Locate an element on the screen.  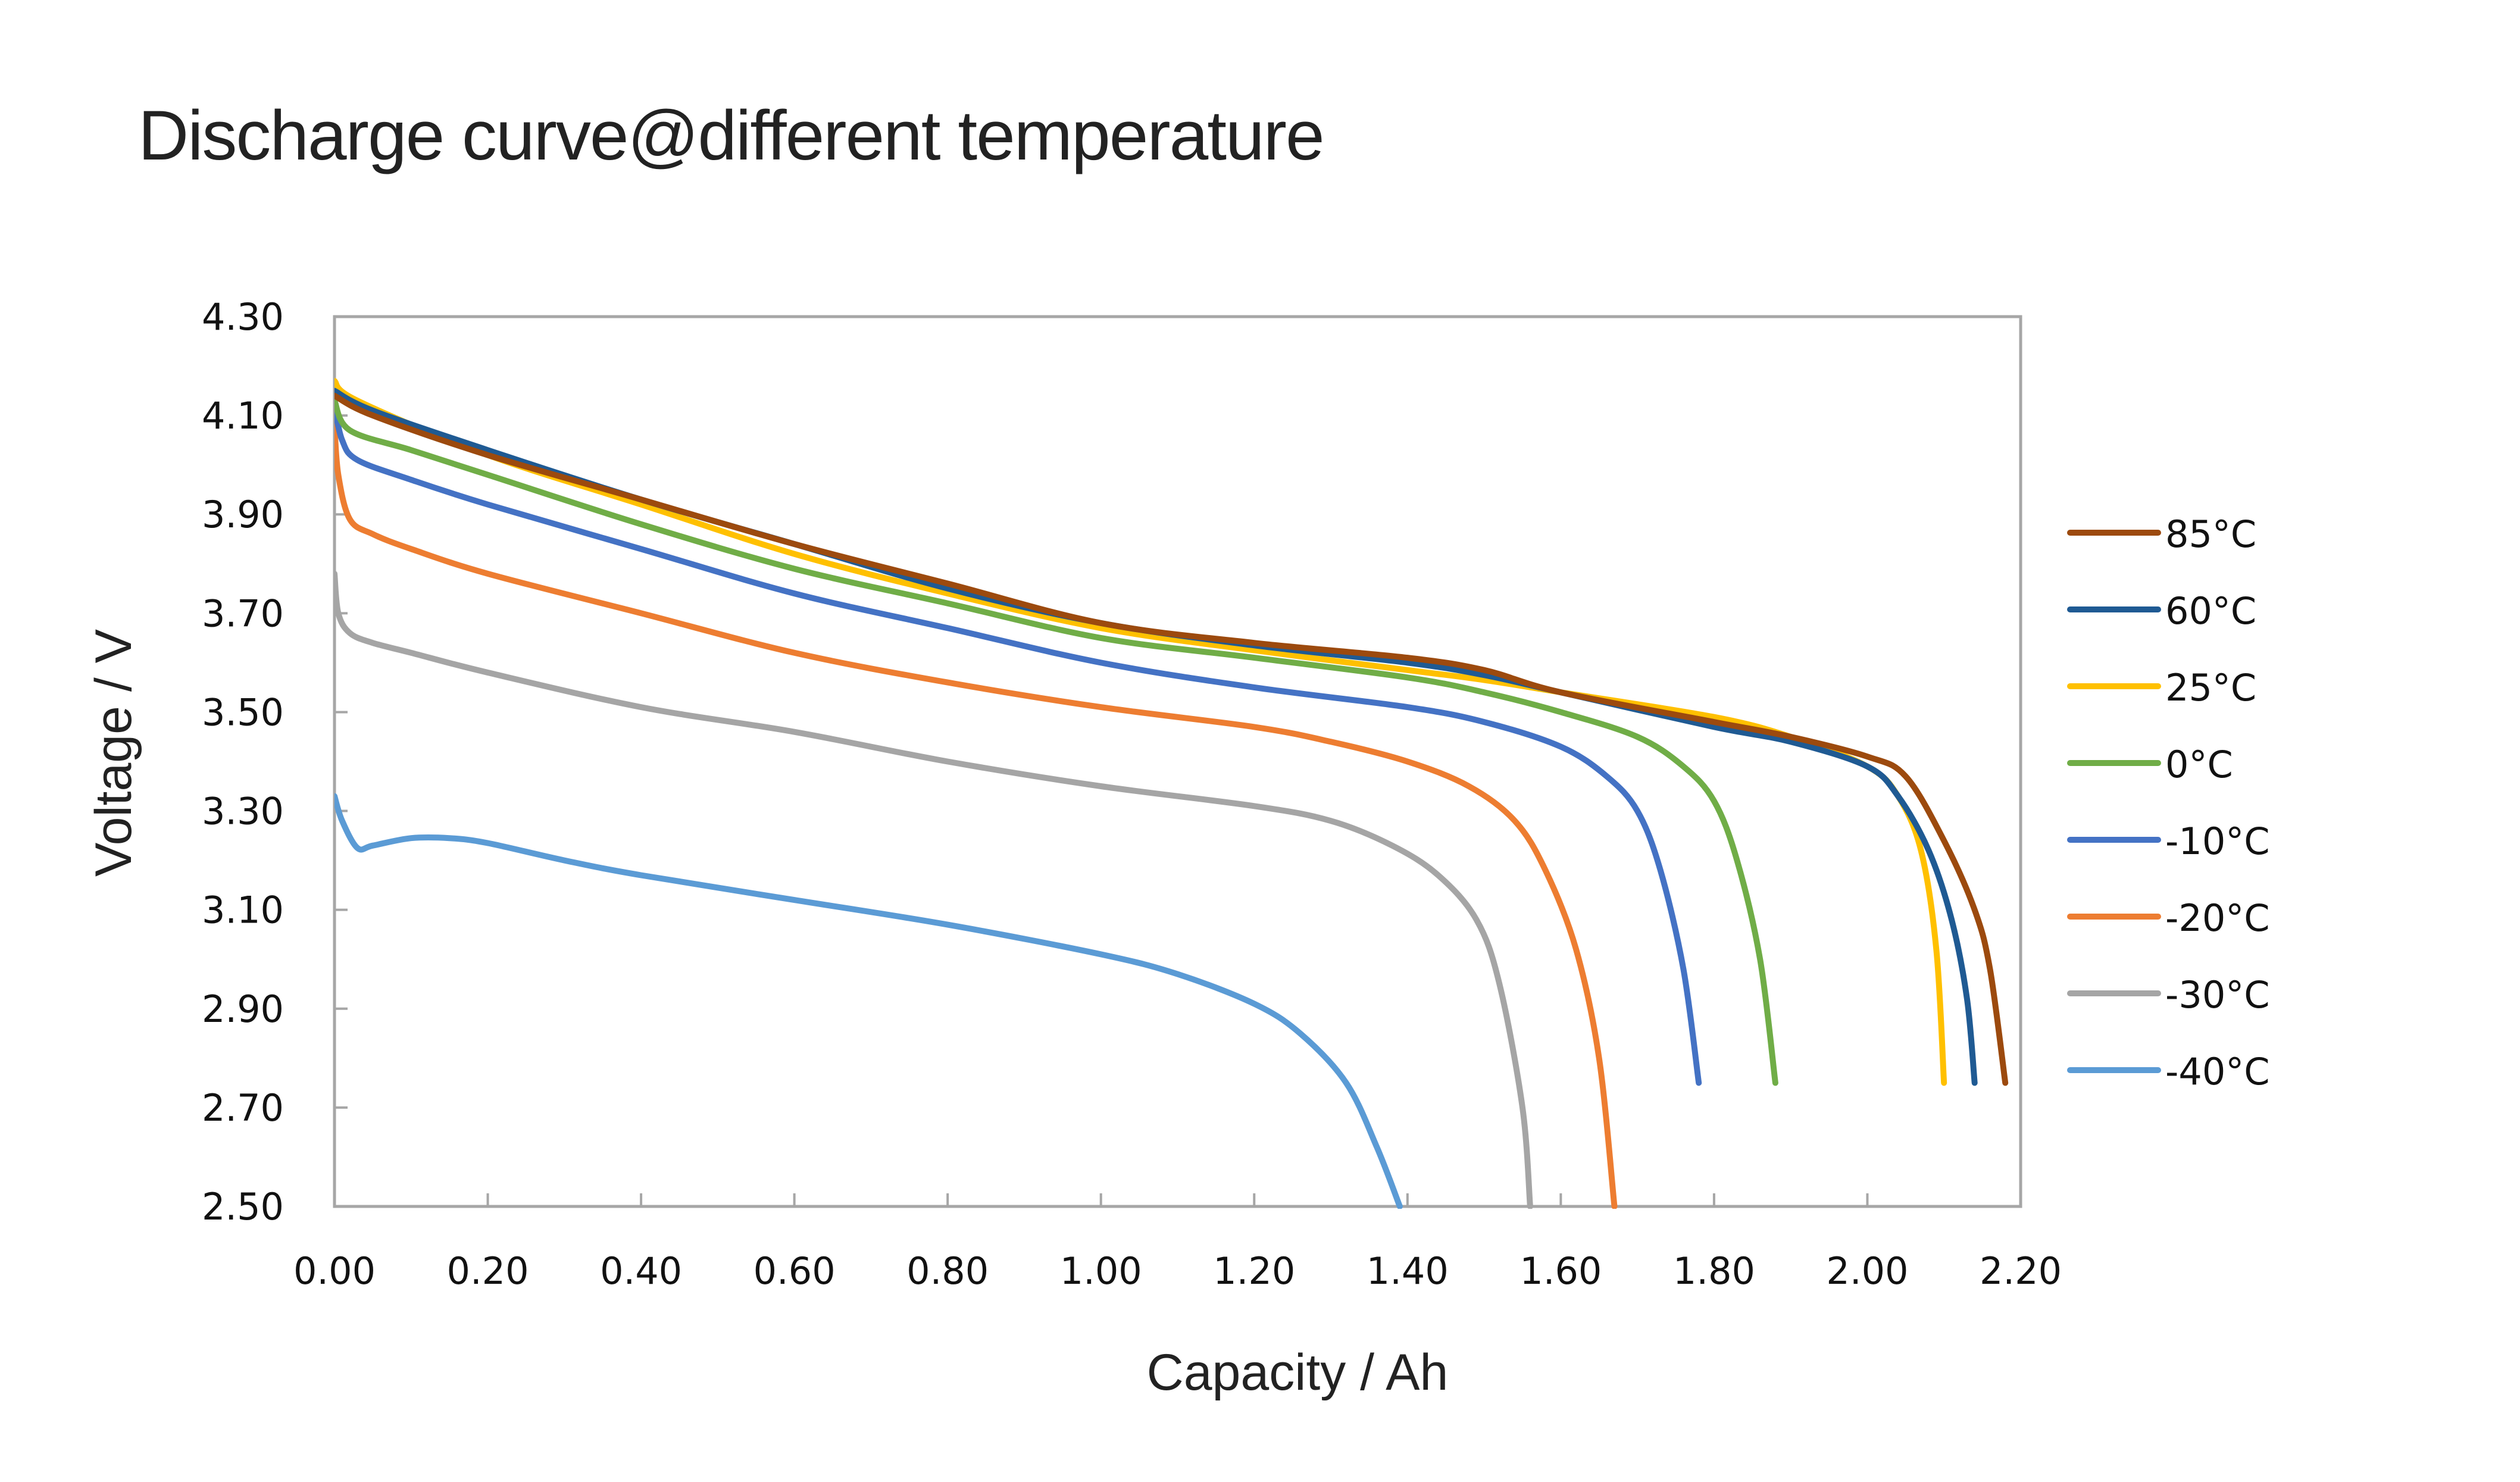
legend-label: -20°C is located at coordinates (2217, 918).